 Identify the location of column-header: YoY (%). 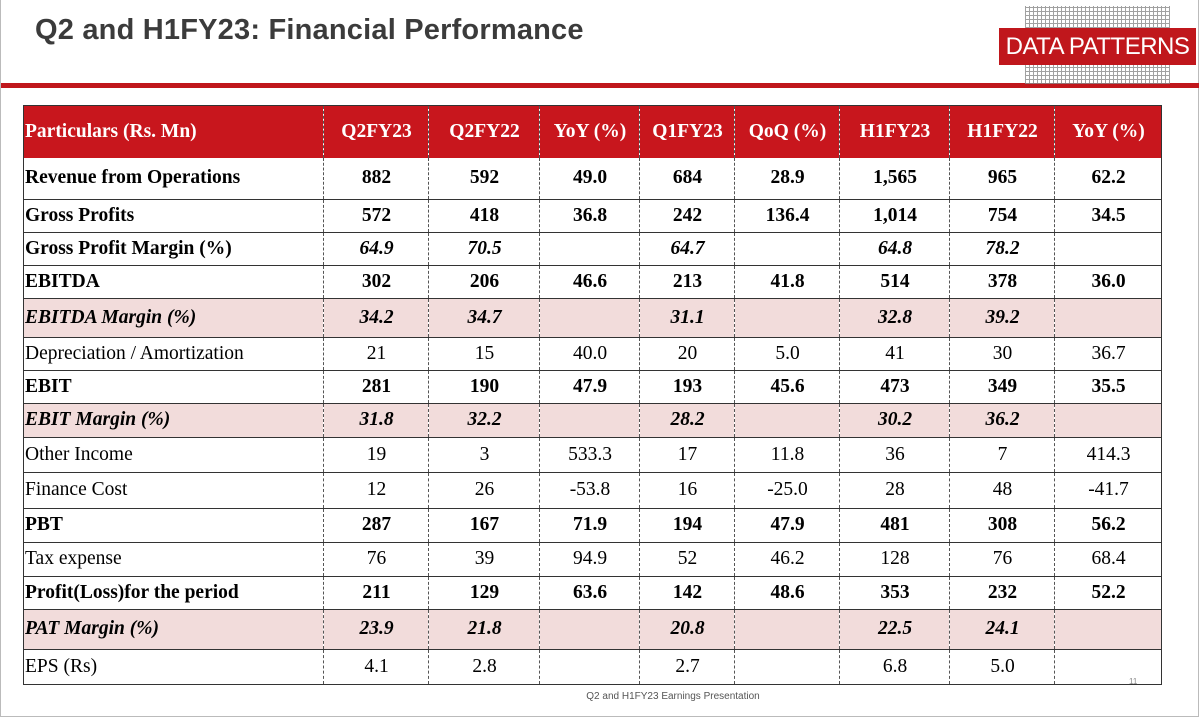
(1108, 131).